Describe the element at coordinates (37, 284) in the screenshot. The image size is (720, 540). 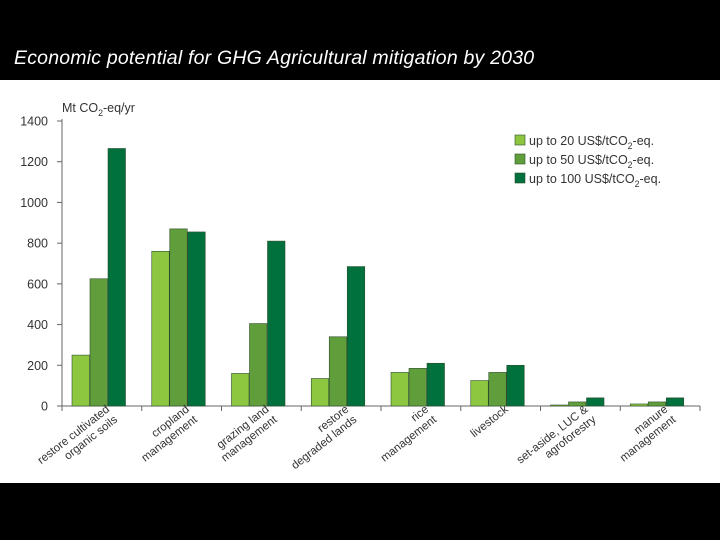
I see `y-tick-label: 600` at that location.